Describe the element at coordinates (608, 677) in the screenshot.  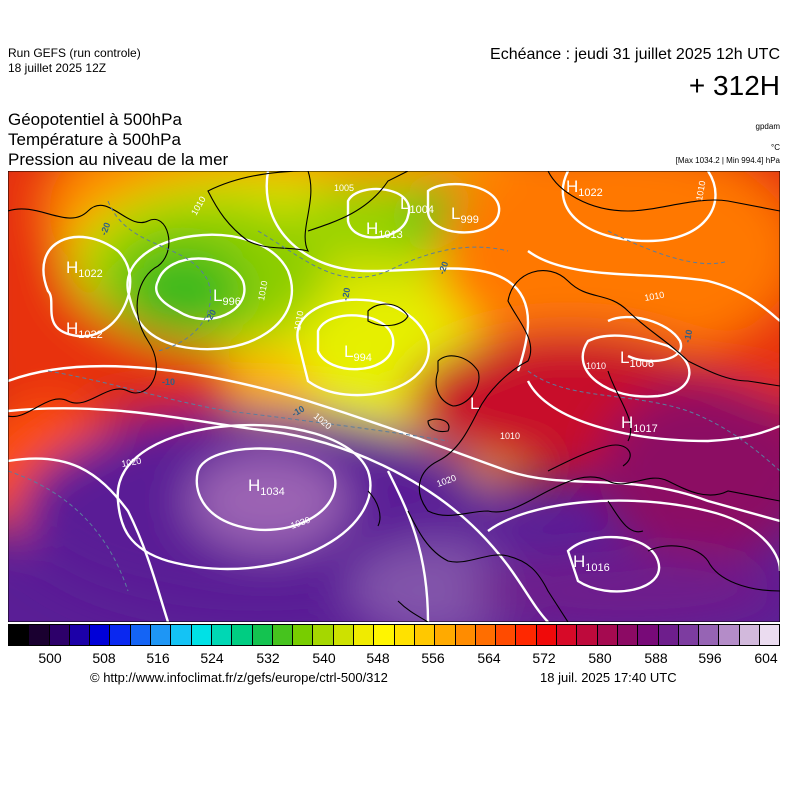
I see `generation-timestamp: 18 juil. 2025 17:40 UTC` at that location.